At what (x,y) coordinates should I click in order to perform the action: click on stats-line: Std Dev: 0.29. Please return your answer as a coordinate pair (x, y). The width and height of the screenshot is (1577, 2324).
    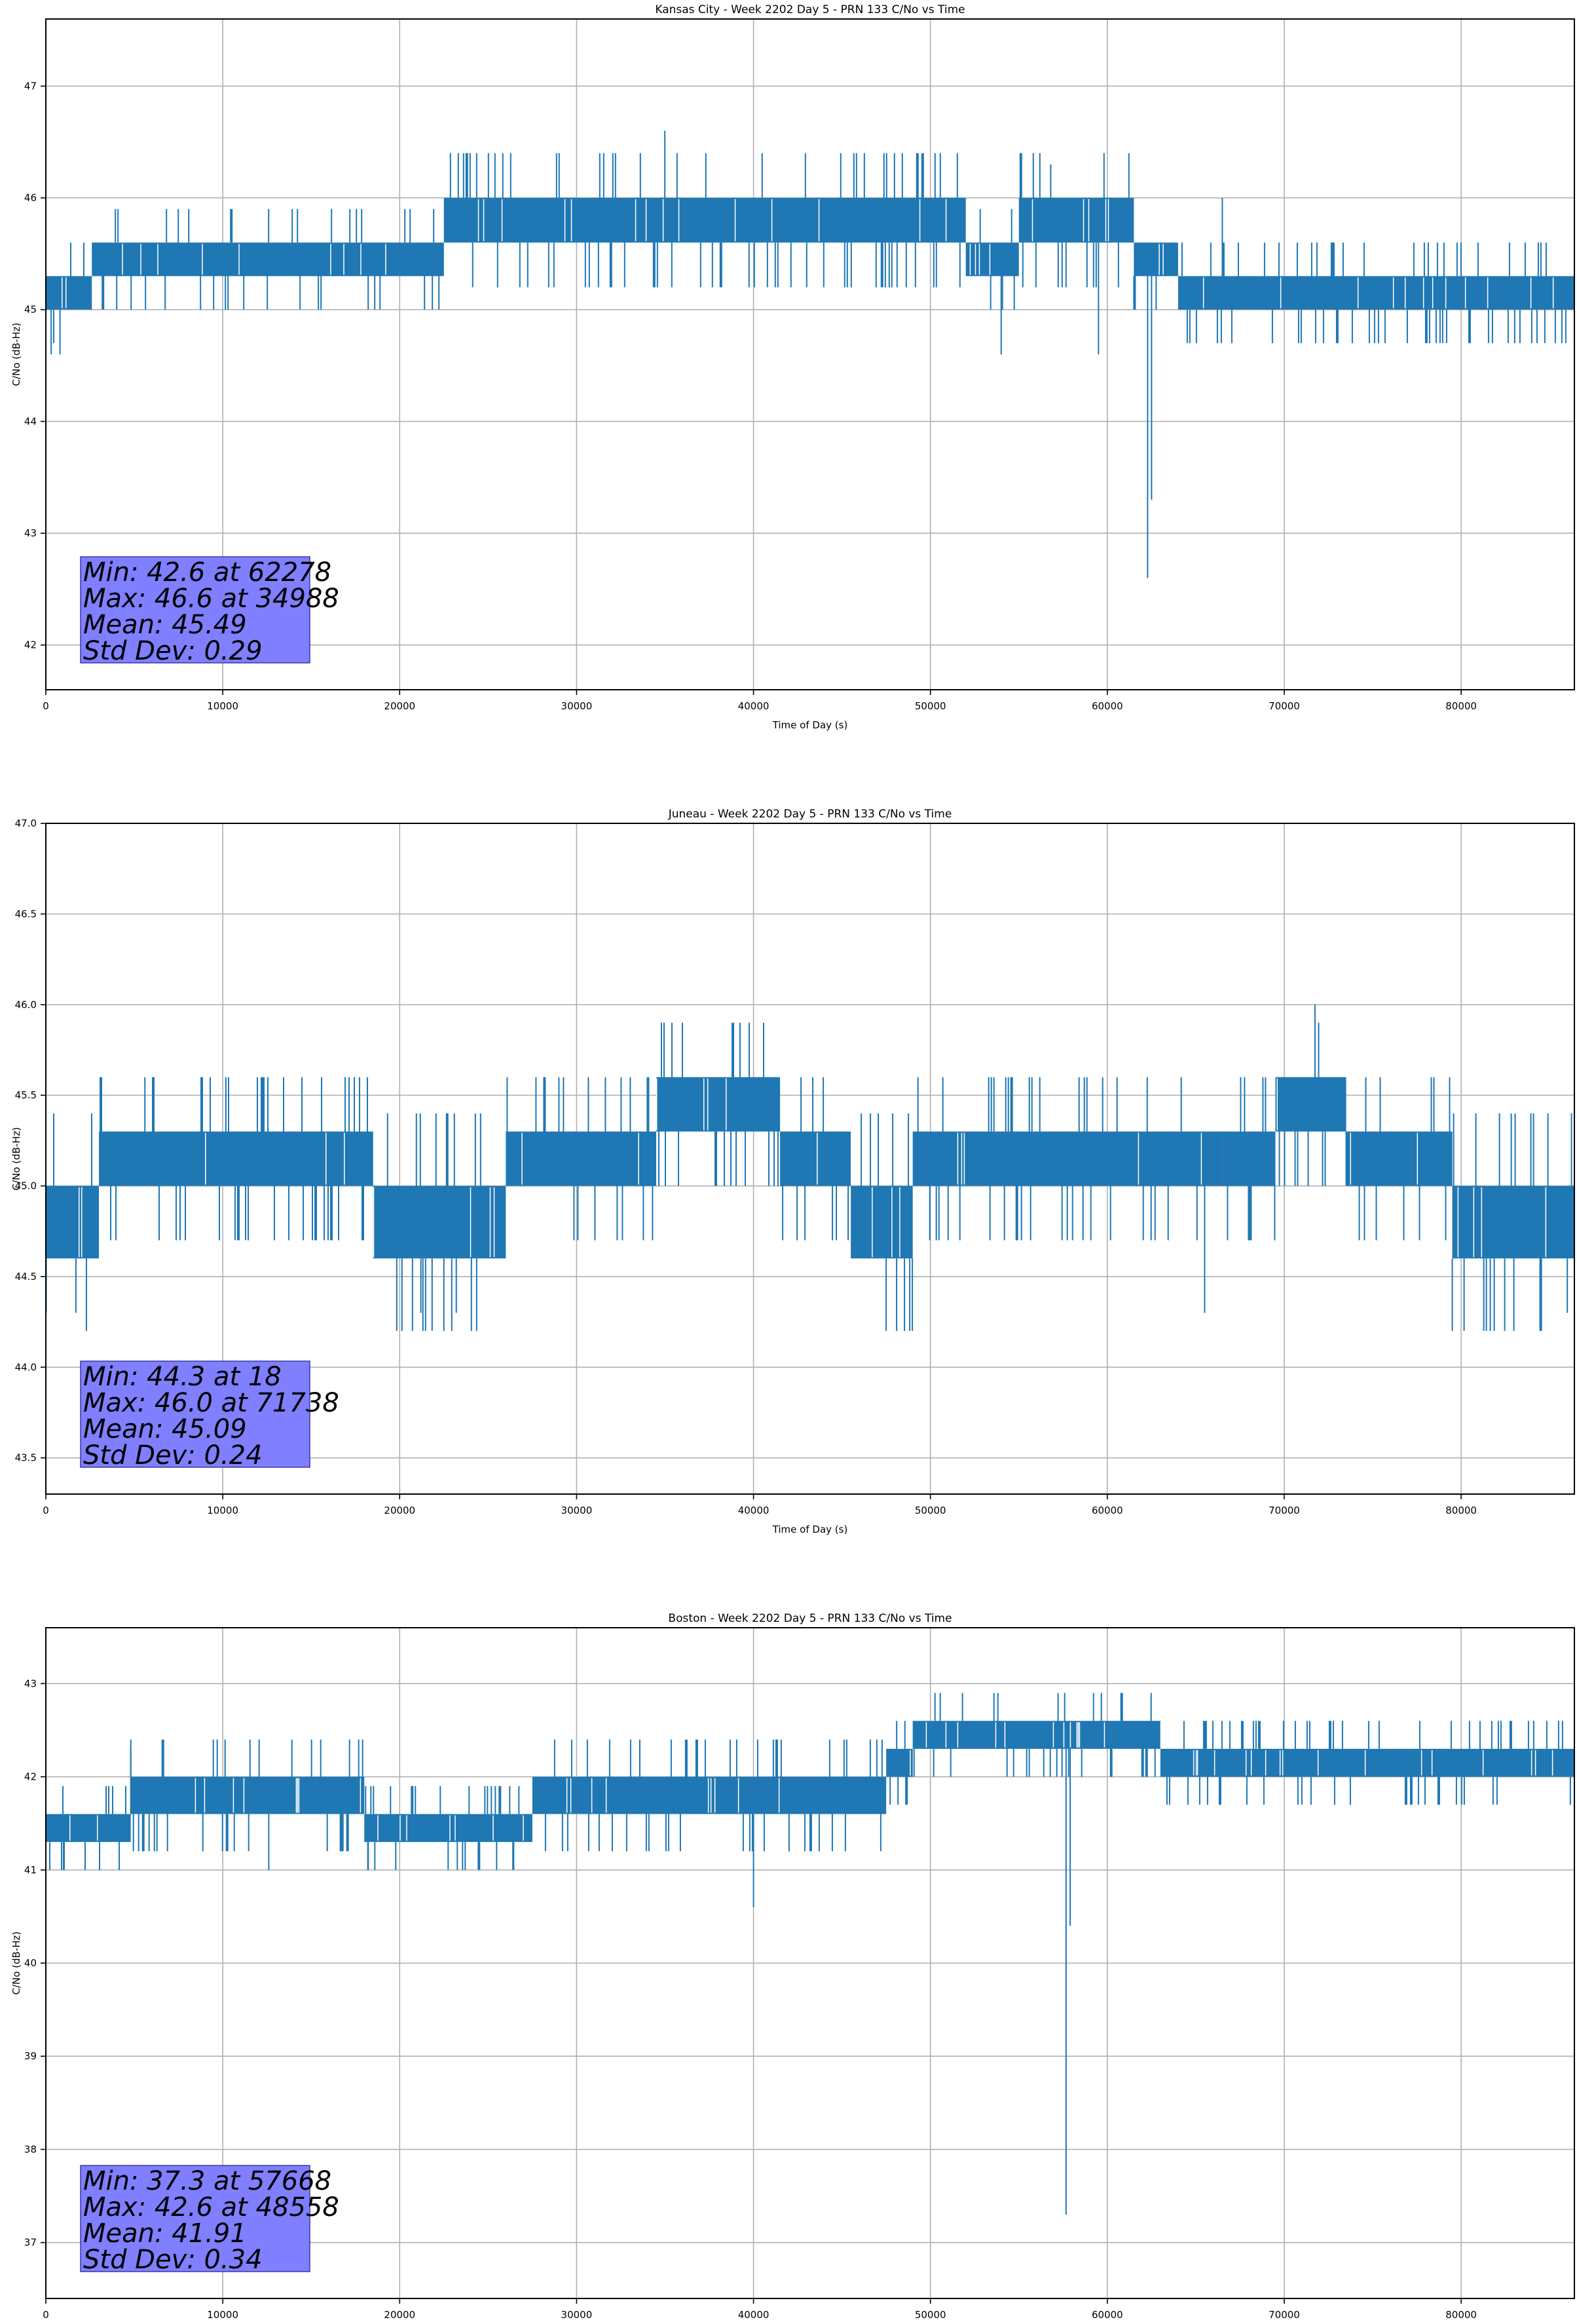
    Looking at the image, I should click on (173, 651).